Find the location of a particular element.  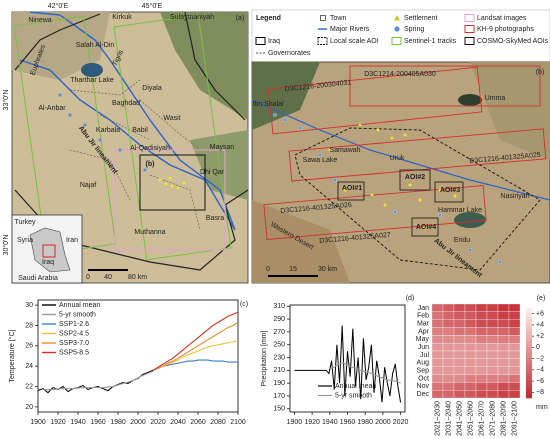

map-label: Nasiriyah is located at coordinates (514, 196).